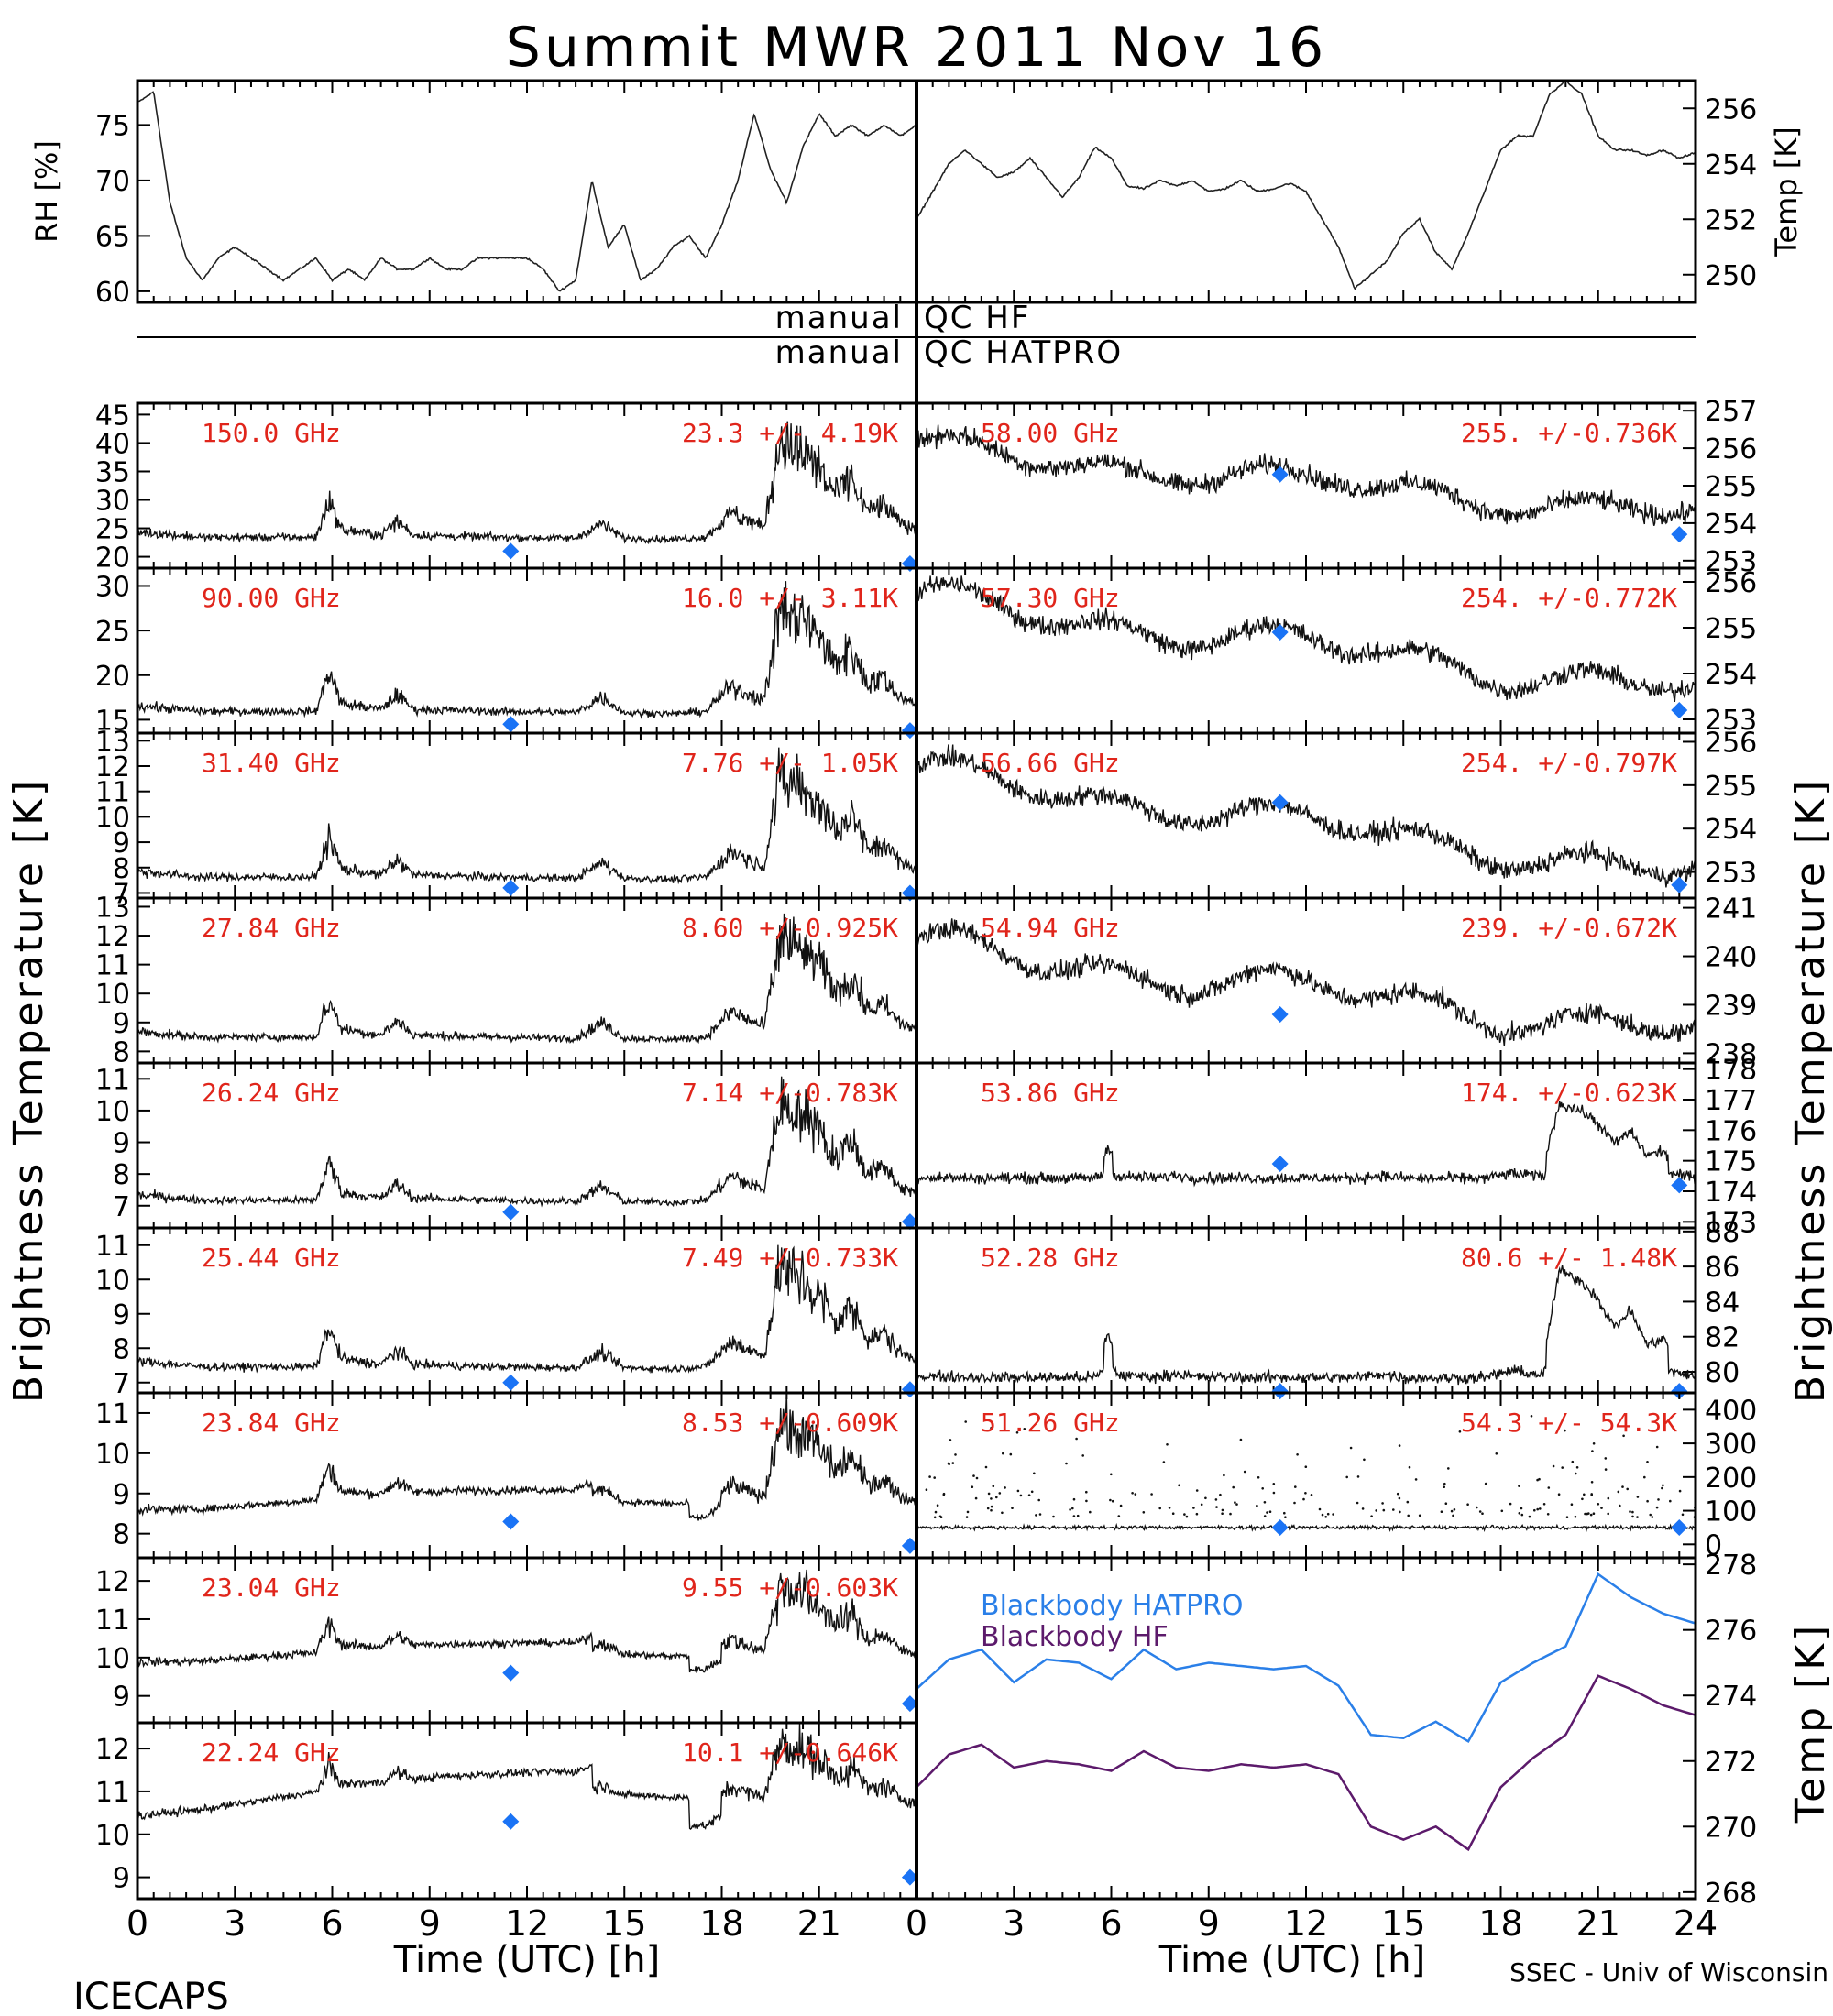  Describe the element at coordinates (839, 318) in the screenshot. I see `qc-label-left-1: manual` at that location.